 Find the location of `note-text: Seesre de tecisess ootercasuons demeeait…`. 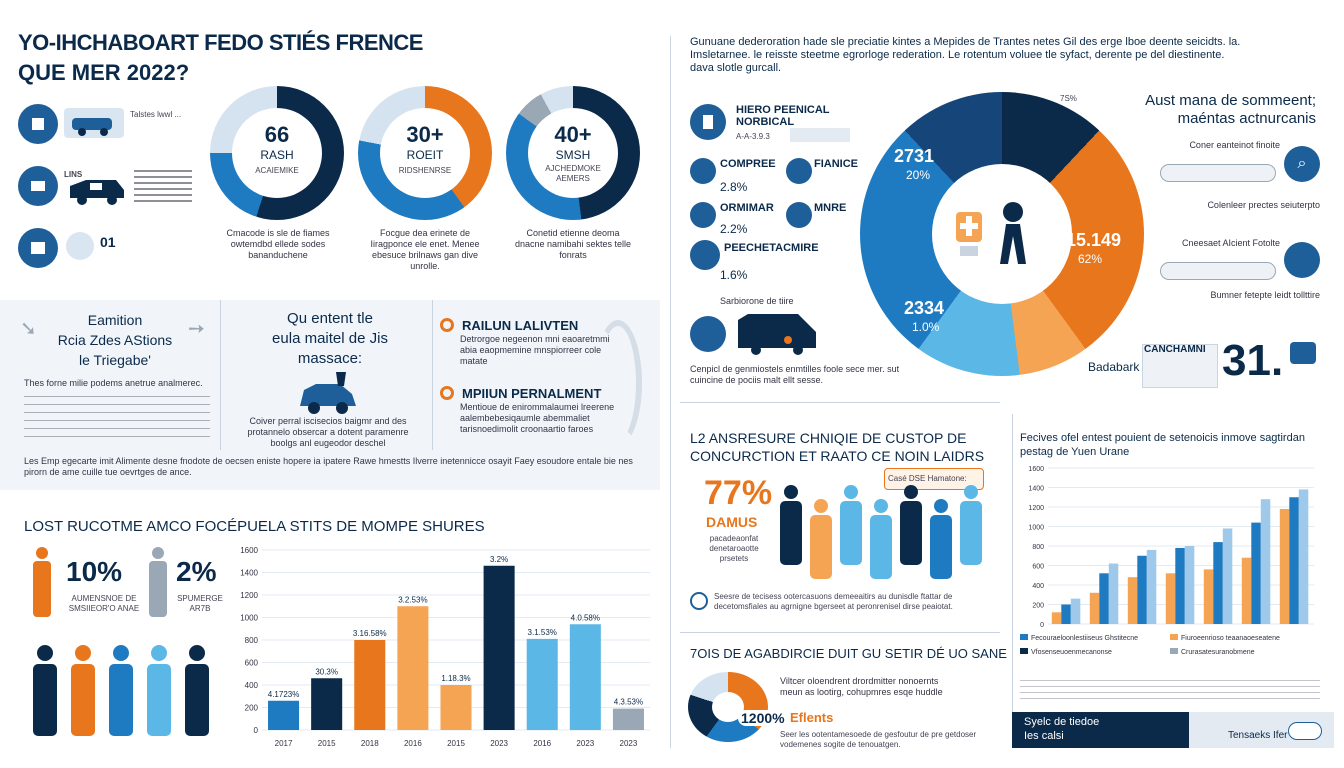

note-text: Seesre de tecisess ootercasuons demeeait… is located at coordinates (833, 601).